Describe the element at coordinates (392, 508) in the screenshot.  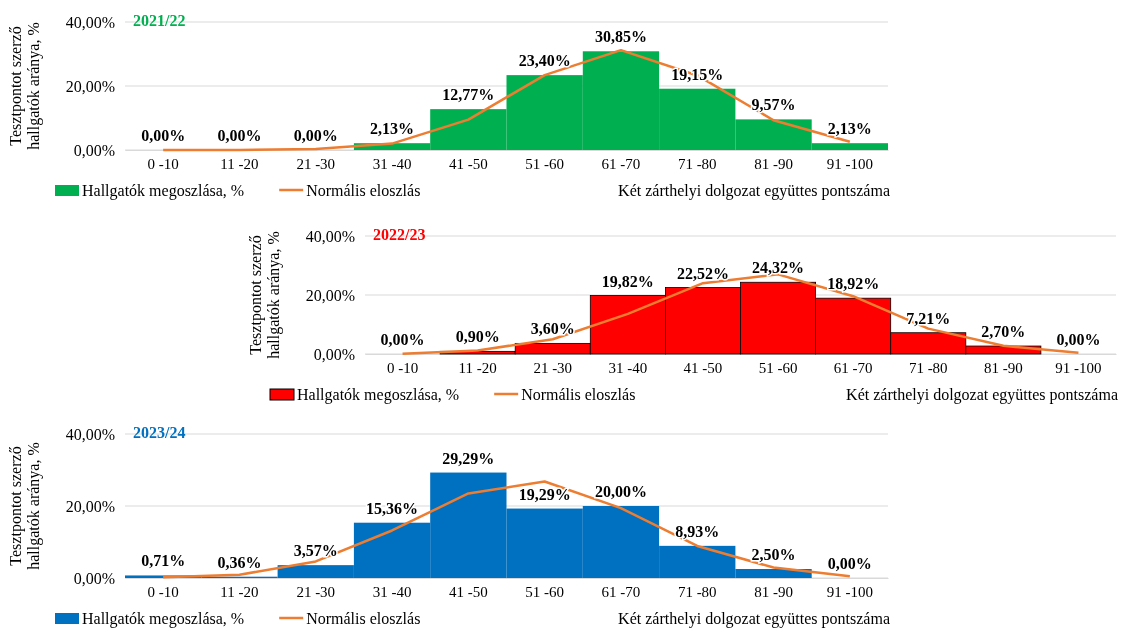
I see `data-label: 15,36%` at that location.